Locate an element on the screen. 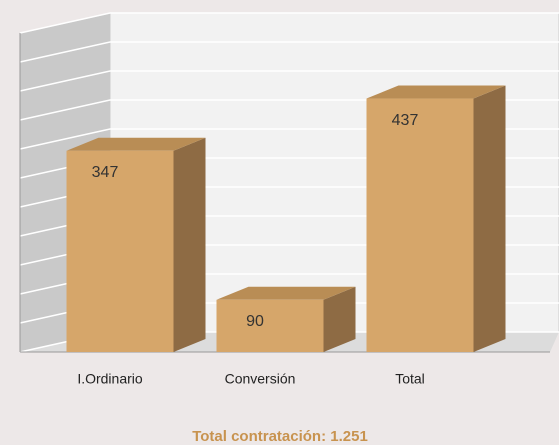 The image size is (559, 445). value-label: 347 is located at coordinates (105, 172).